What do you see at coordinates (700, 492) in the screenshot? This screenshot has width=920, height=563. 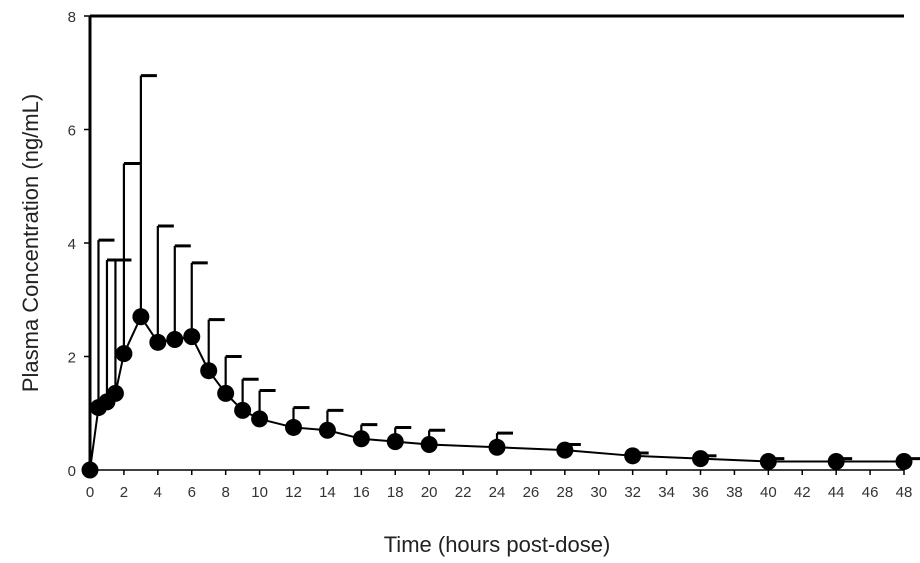 I see `x-tick-label: 36` at bounding box center [700, 492].